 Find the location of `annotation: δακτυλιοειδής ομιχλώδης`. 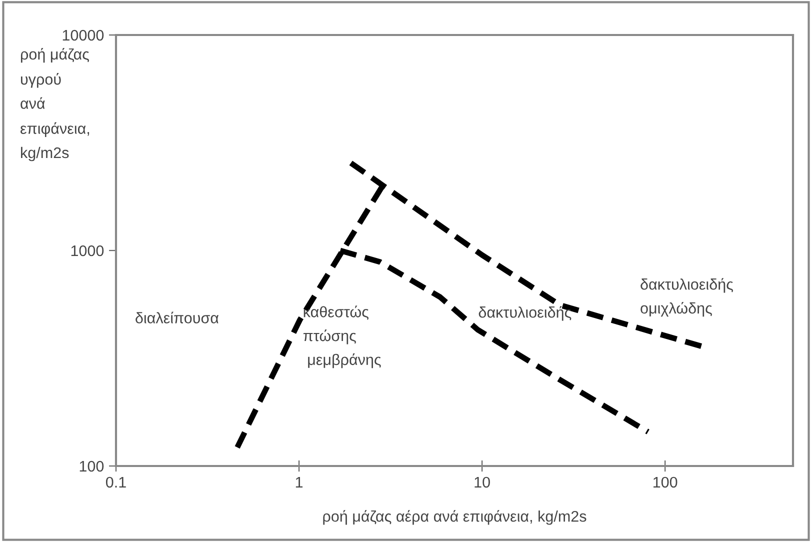

annotation: δακτυλιοειδής ομιχλώδης is located at coordinates (686, 297).